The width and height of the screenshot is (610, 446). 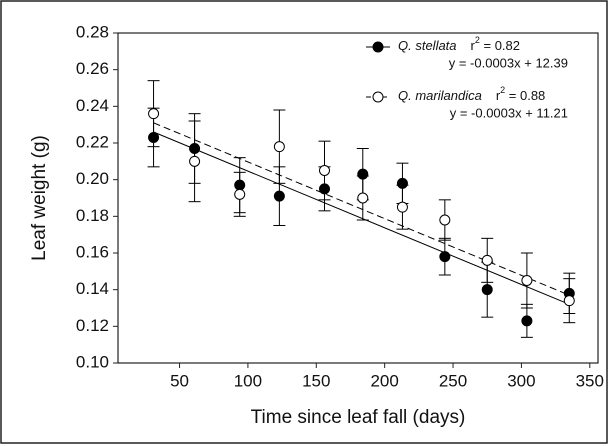 I want to click on x-tick-label: 300, so click(x=521, y=380).